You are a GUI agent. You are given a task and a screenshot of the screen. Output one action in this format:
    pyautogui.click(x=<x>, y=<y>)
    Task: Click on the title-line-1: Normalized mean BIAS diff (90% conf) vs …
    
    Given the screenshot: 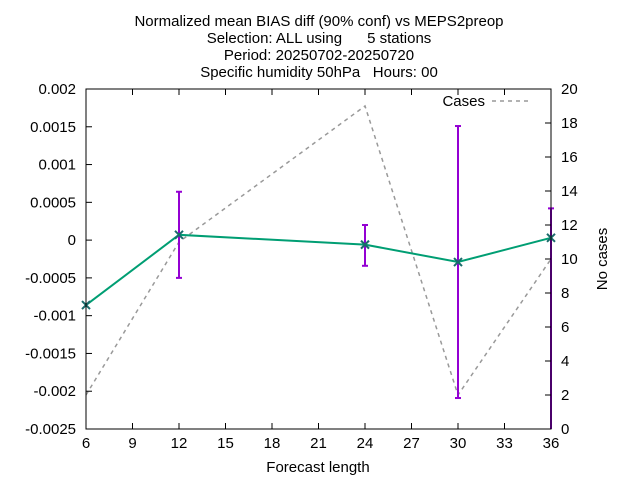 What is the action you would take?
    pyautogui.click(x=318, y=21)
    